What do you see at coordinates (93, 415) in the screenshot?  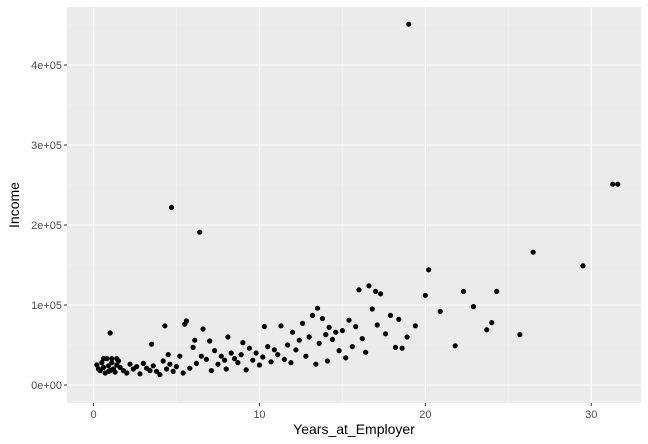 I see `x-tick-label: 0` at bounding box center [93, 415].